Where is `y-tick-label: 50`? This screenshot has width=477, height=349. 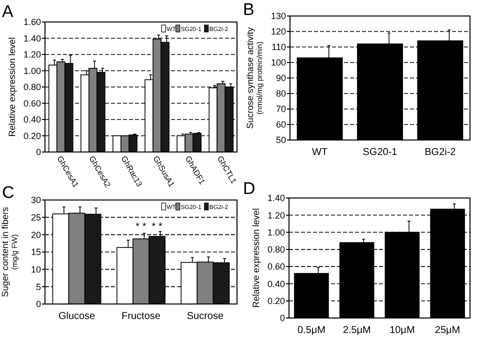 y-tick-label: 50 is located at coordinates (281, 140).